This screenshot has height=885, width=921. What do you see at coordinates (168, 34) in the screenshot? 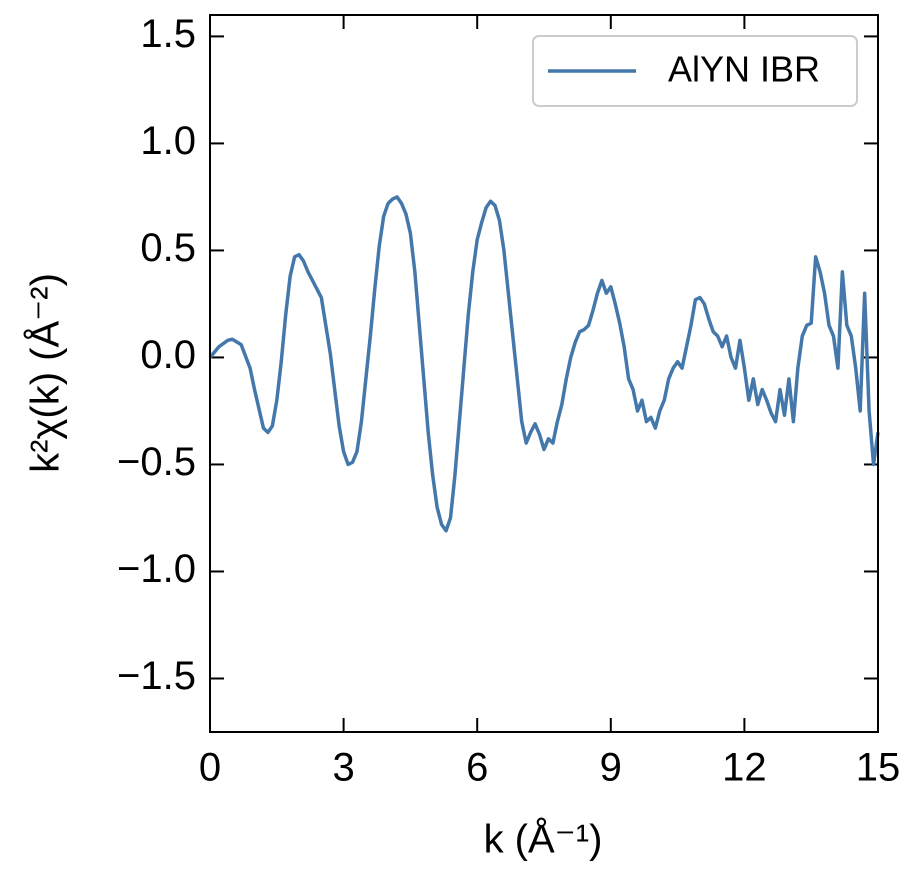
I see `y-tick-label: 1.5` at bounding box center [168, 34].